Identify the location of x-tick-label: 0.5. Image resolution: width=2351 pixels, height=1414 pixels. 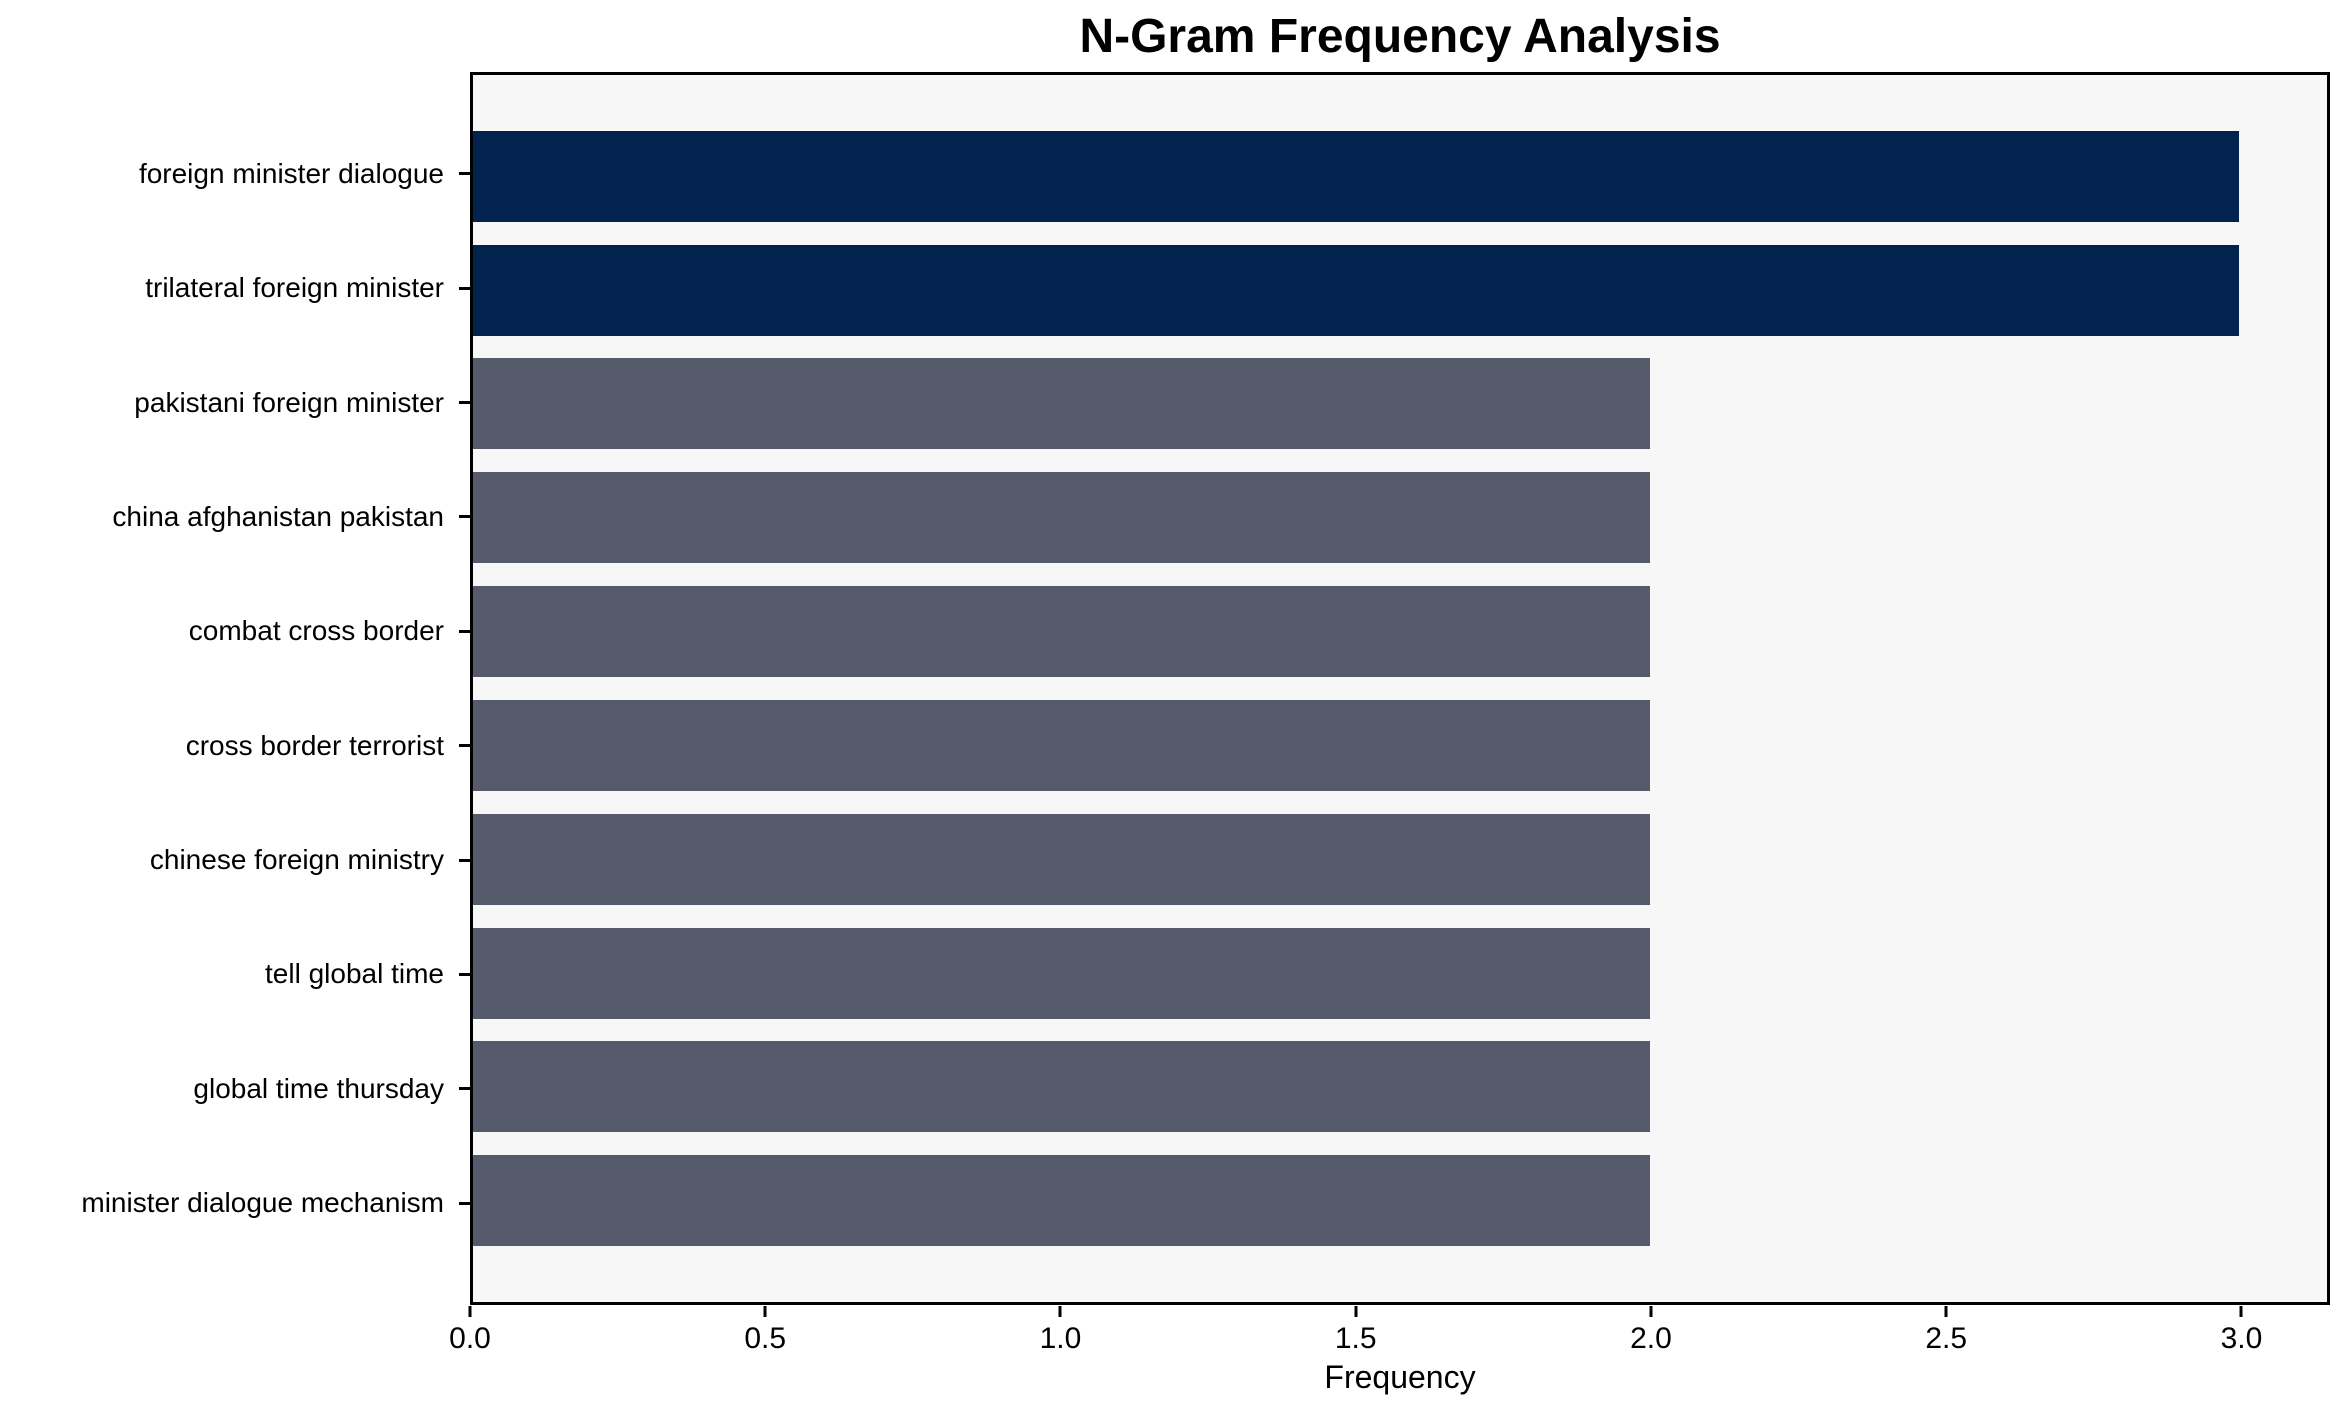
(765, 1338).